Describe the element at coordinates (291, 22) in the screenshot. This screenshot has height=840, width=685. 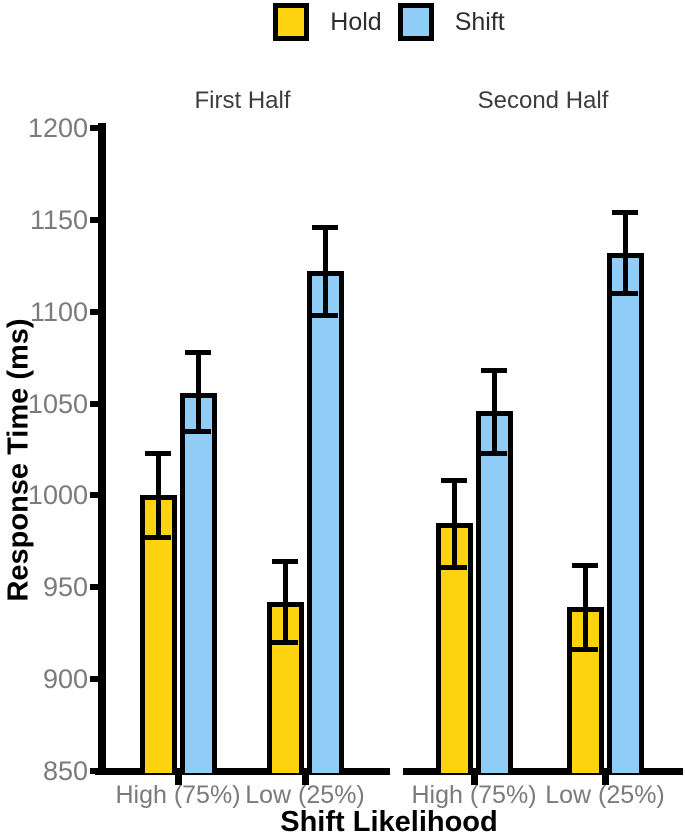
I see `legend-key-hold` at that location.